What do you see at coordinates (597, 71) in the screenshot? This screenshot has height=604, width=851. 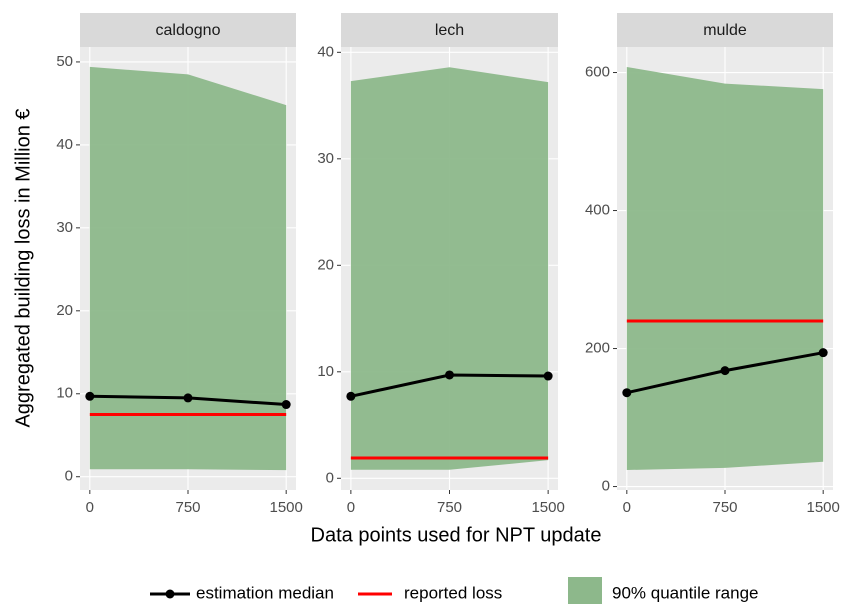 I see `y-tick-label: 600` at bounding box center [597, 71].